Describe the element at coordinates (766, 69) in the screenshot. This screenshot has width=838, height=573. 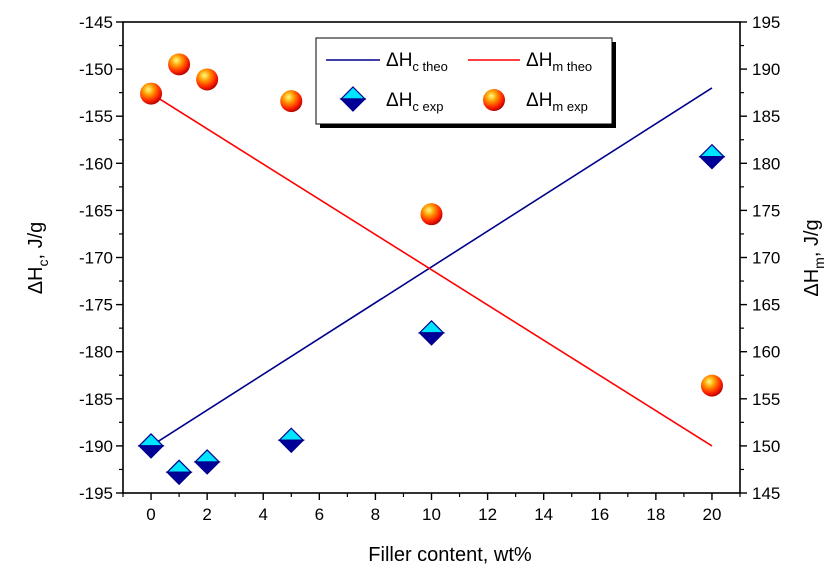
I see `y-right-tick-label: 190` at that location.